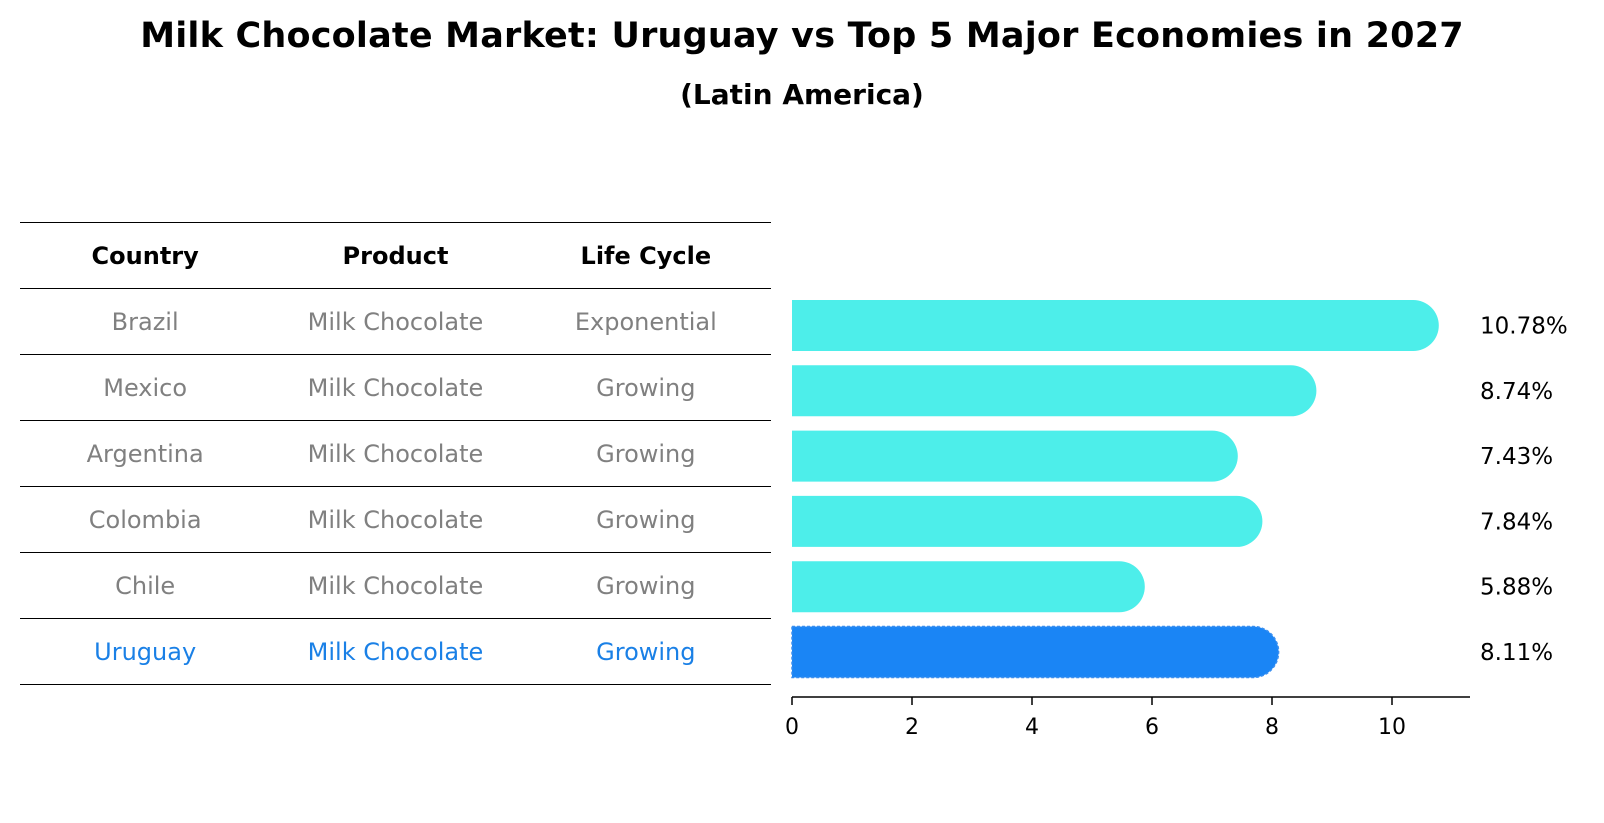 This screenshot has height=823, width=1604. Describe the element at coordinates (145, 255) in the screenshot. I see `header-country: Country` at that location.